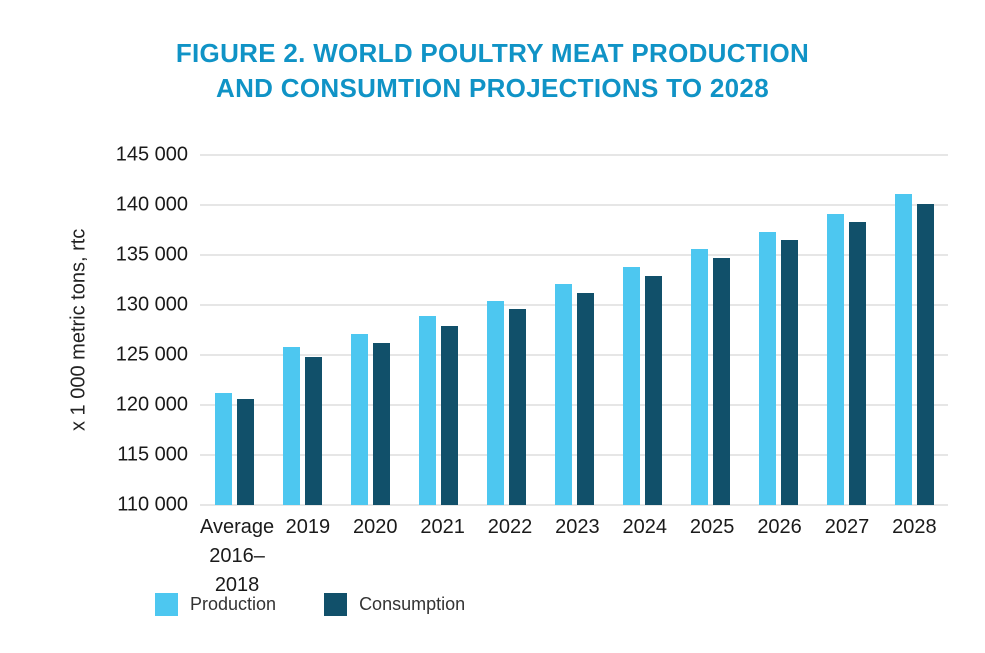  I want to click on legend-item-production: Production, so click(215, 604).